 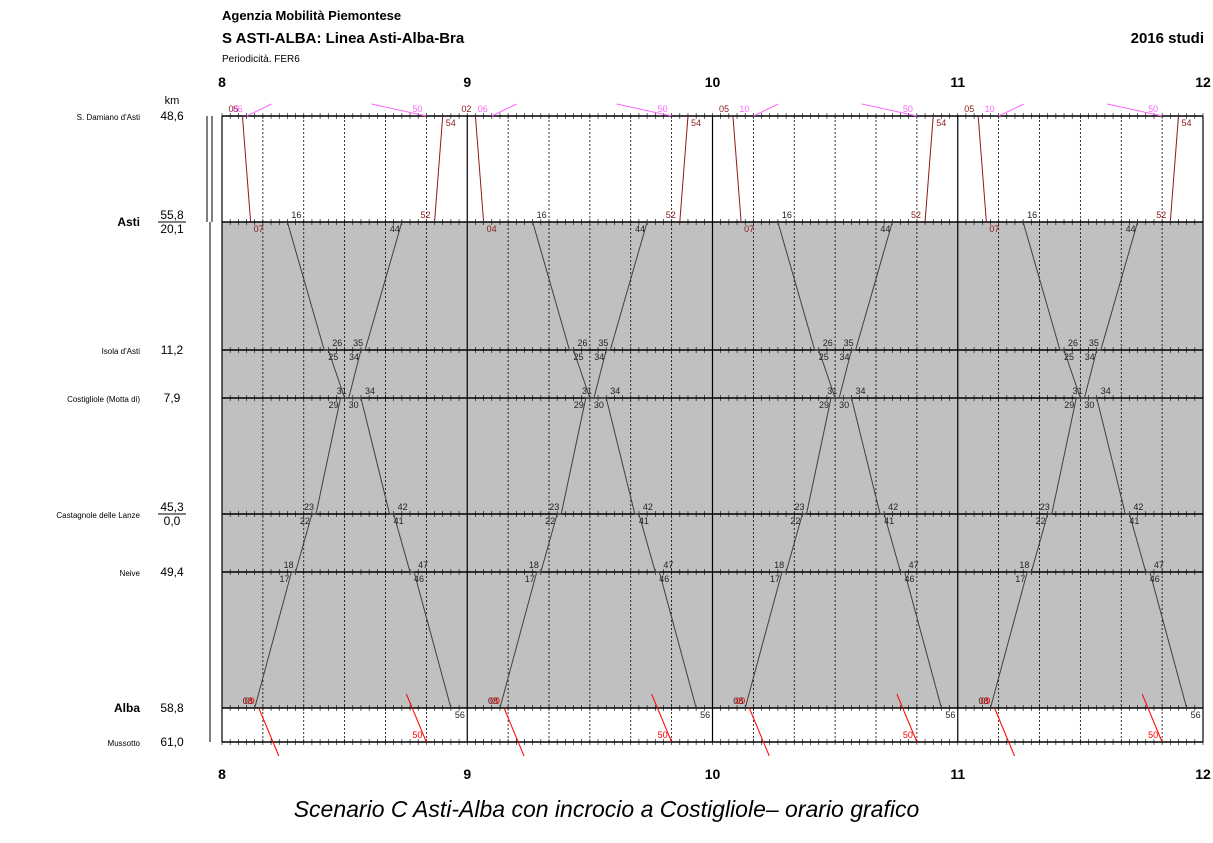 What do you see at coordinates (957, 774) in the screenshot?
I see `x-tick-label-bottom: 11` at bounding box center [957, 774].